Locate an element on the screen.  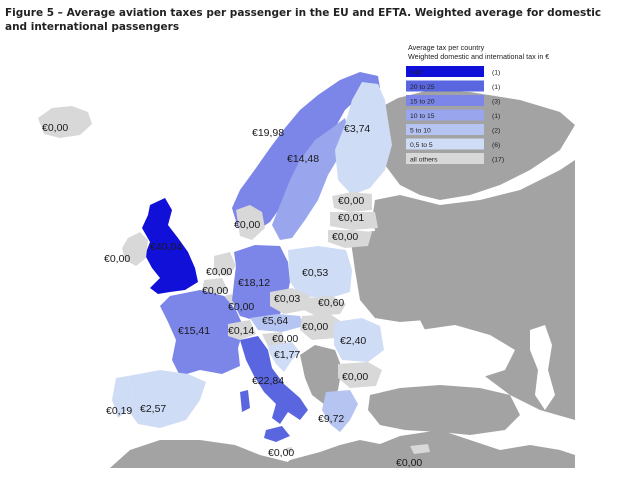
belgium-shape is located at coordinates (215, 287).